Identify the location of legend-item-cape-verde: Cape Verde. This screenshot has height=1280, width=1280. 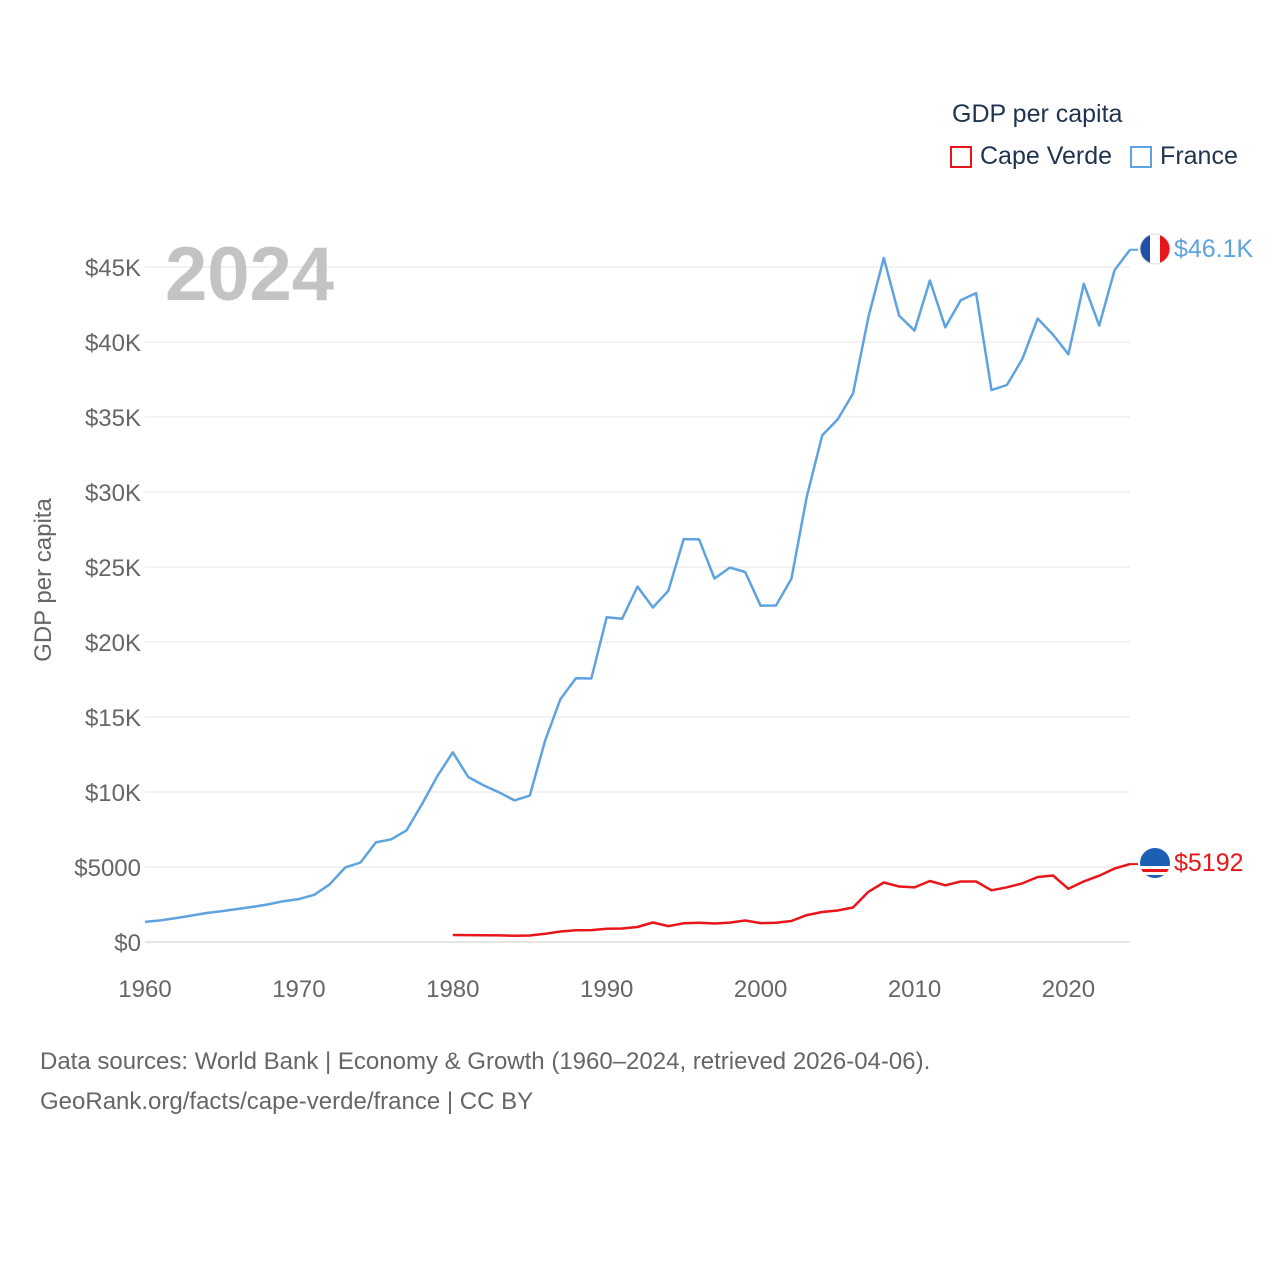
(1031, 156).